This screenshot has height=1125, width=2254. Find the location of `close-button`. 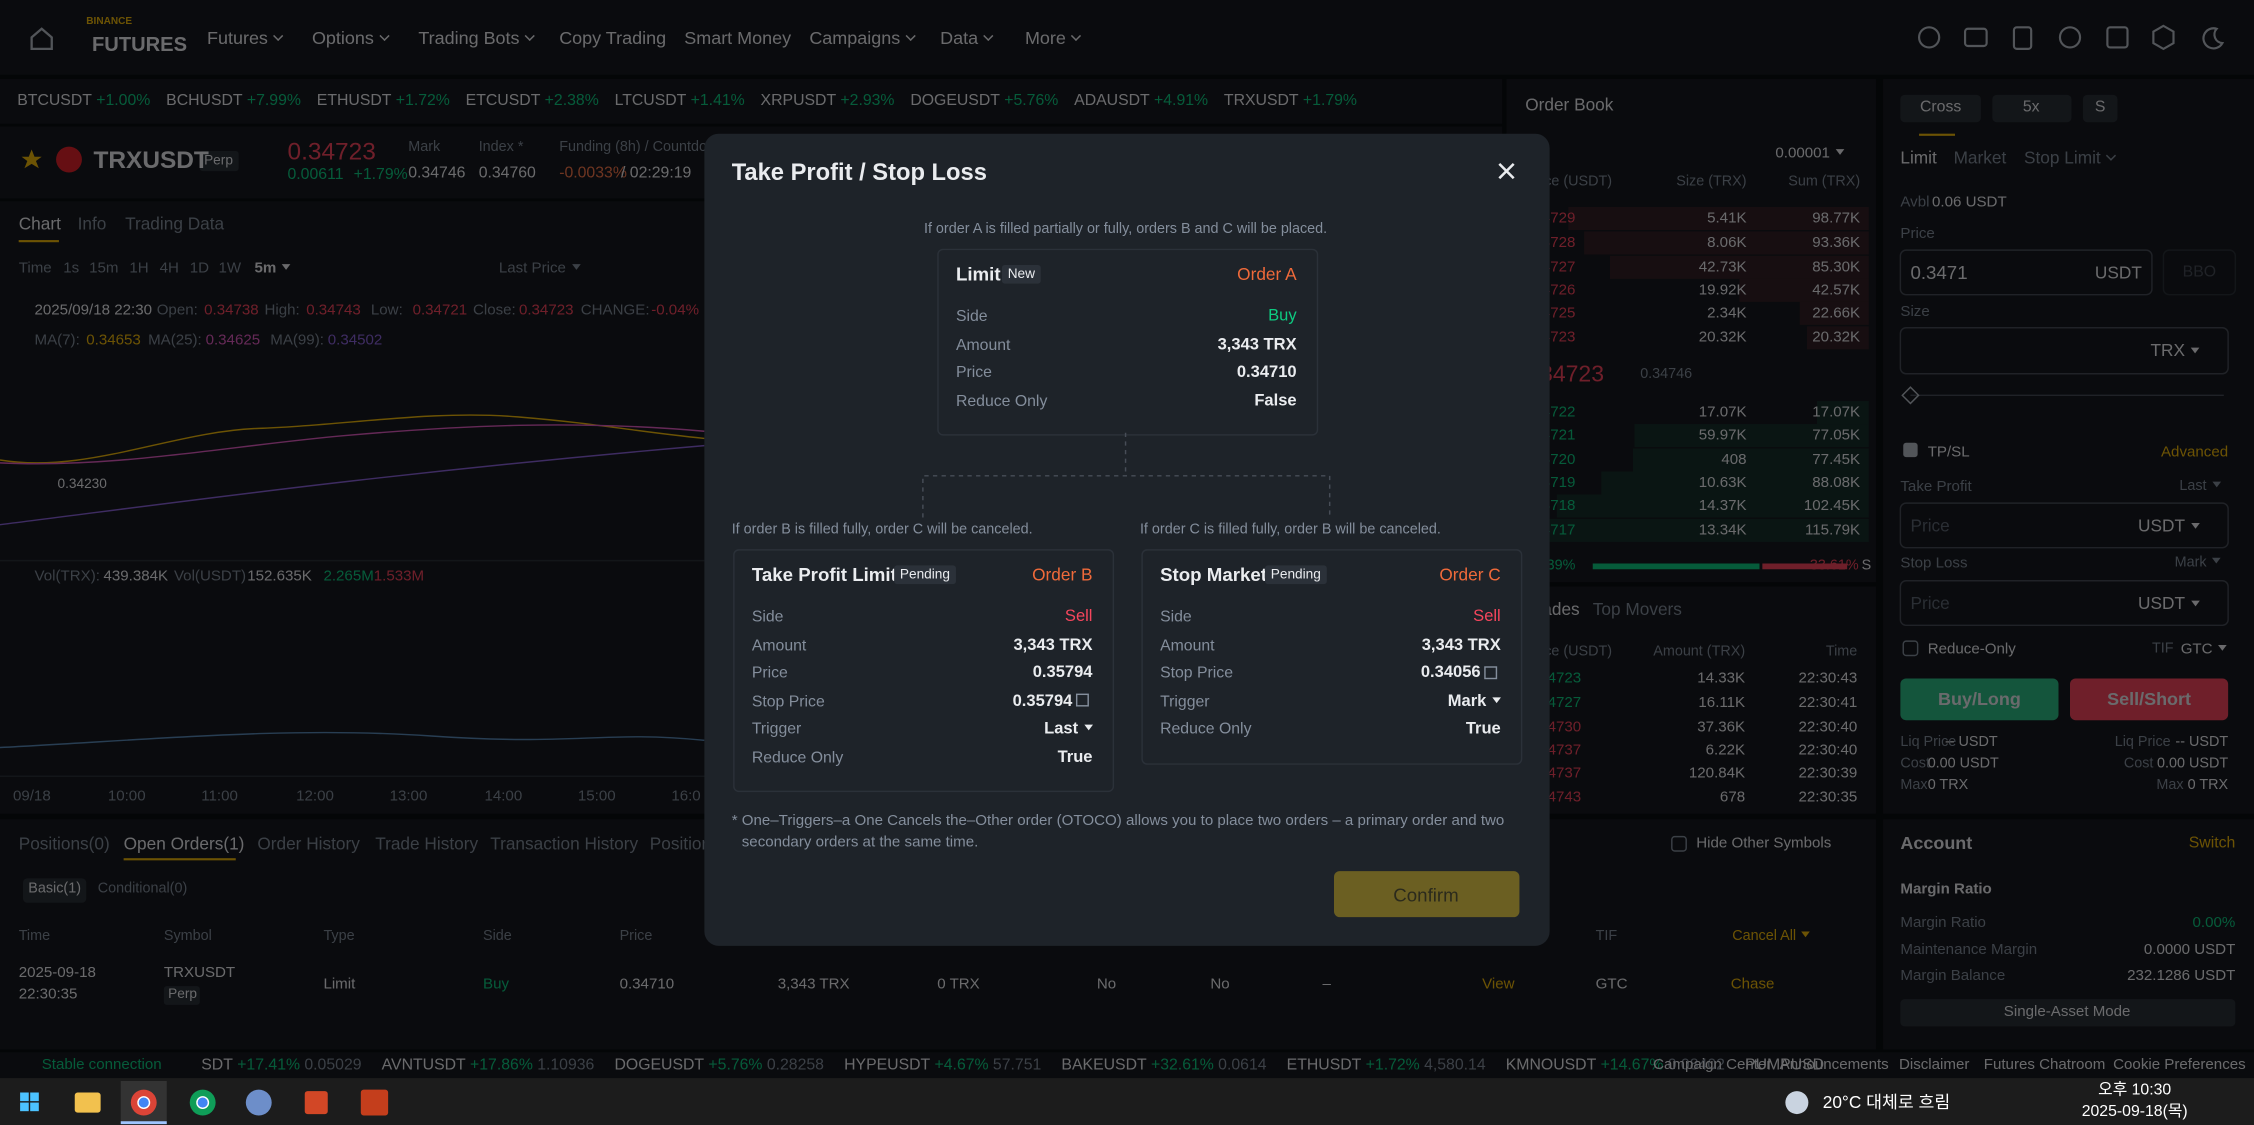

close-button is located at coordinates (1506, 171).